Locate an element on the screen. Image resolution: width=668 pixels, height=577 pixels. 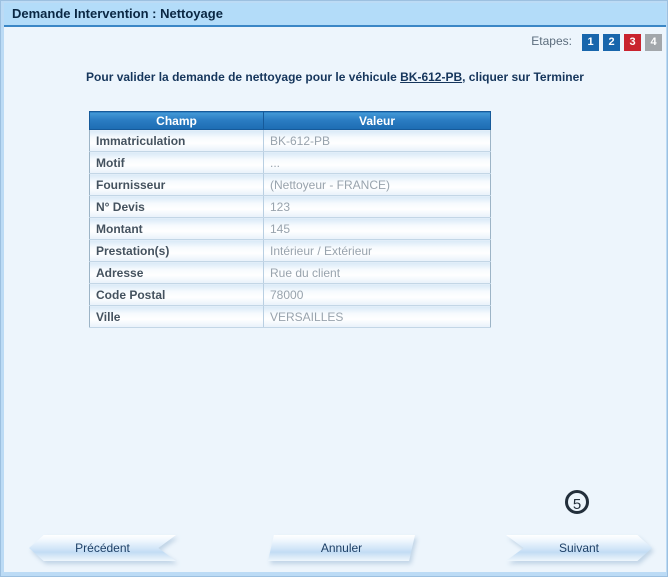
table-row: Immatriculation BK-612-PB is located at coordinates (290, 140).